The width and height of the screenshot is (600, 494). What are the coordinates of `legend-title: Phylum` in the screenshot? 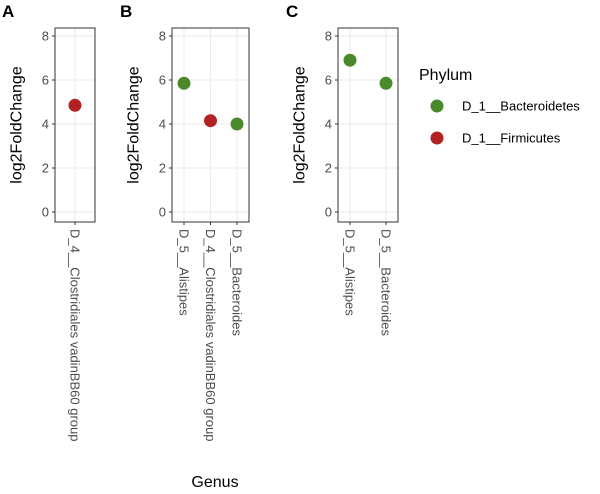 It's located at (445, 75).